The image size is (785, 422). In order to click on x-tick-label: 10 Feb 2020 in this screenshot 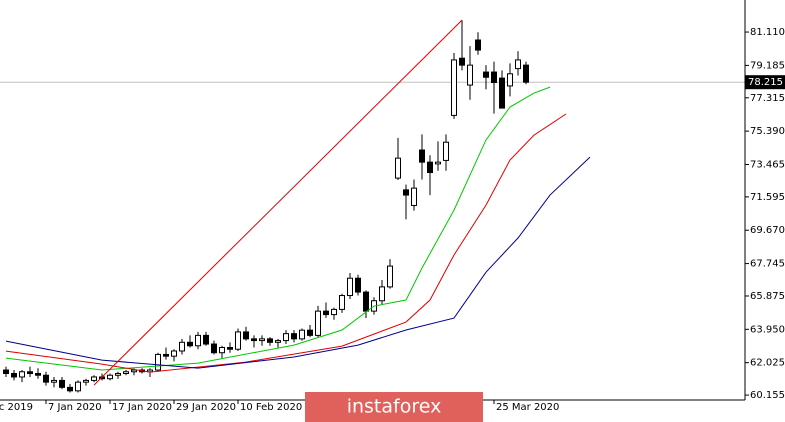, I will do `click(271, 407)`.